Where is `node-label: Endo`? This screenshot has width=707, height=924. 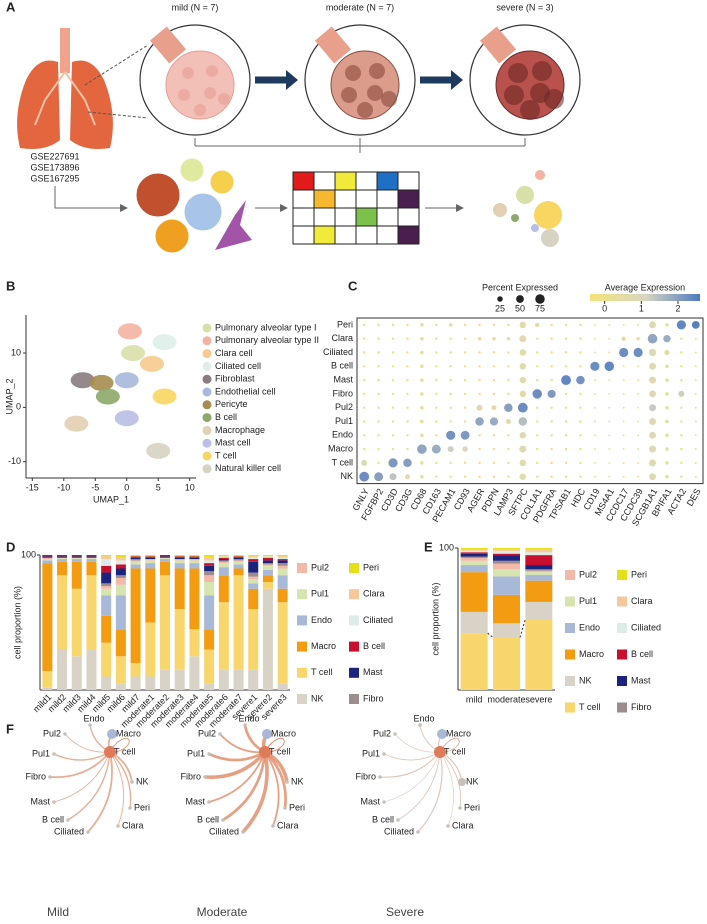 node-label: Endo is located at coordinates (423, 718).